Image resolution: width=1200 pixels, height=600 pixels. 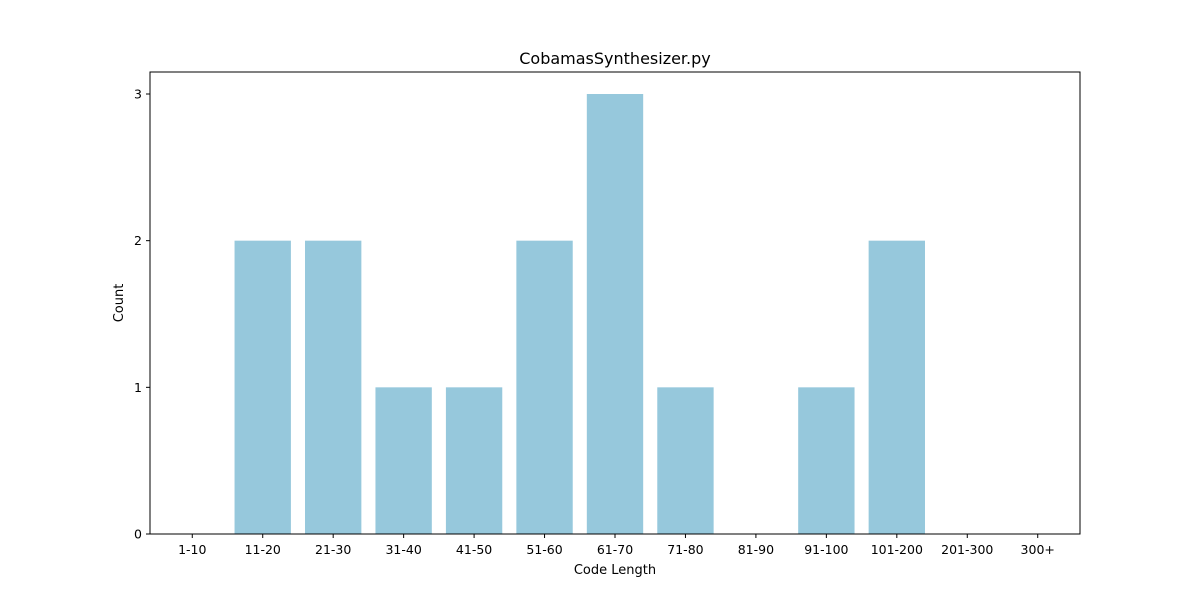 What do you see at coordinates (263, 549) in the screenshot?
I see `x-tick-label: 11-20` at bounding box center [263, 549].